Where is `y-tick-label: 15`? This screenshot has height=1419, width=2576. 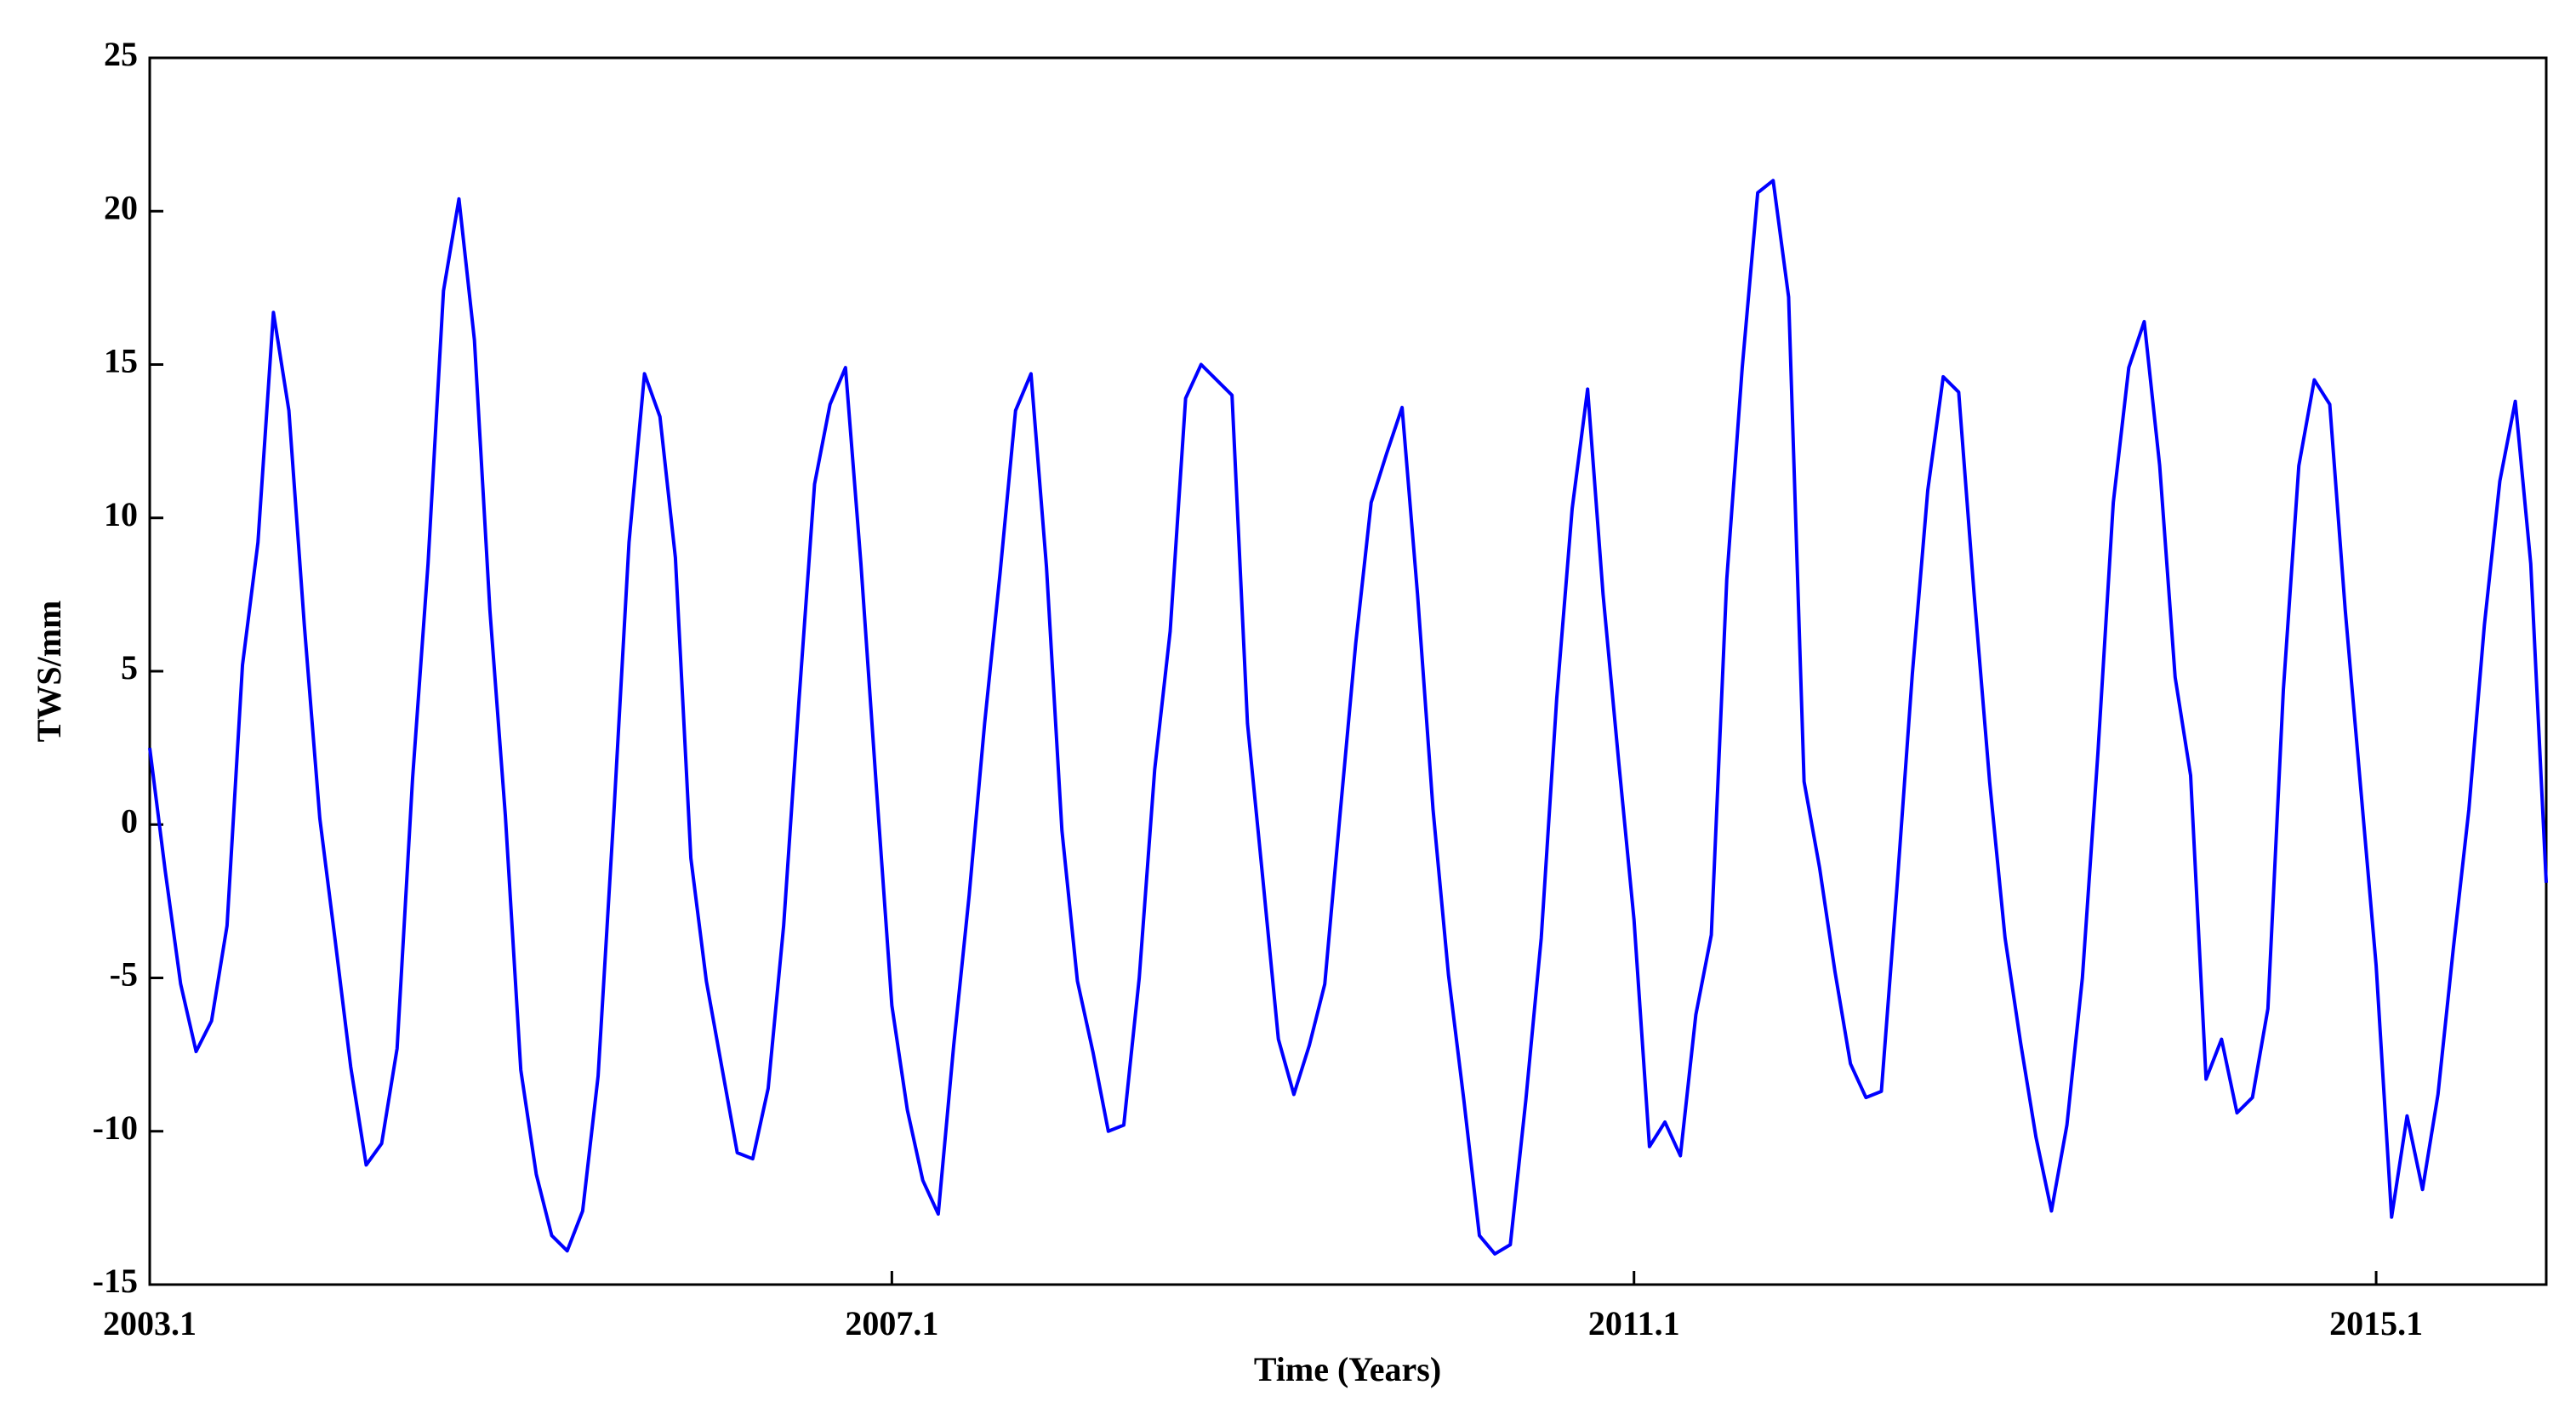 y-tick-label: 15 is located at coordinates (121, 361).